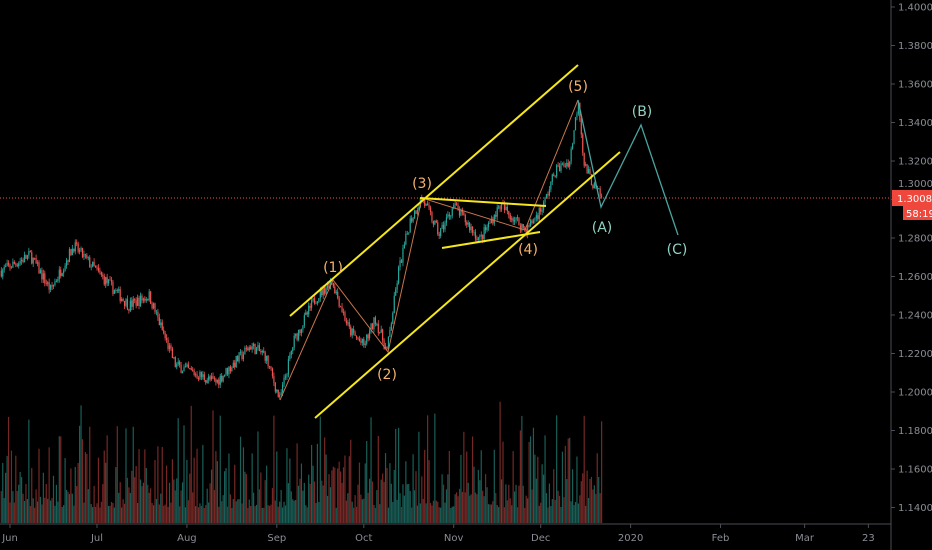 This screenshot has width=932, height=550. I want to click on time-tick-label: Dec, so click(540, 538).